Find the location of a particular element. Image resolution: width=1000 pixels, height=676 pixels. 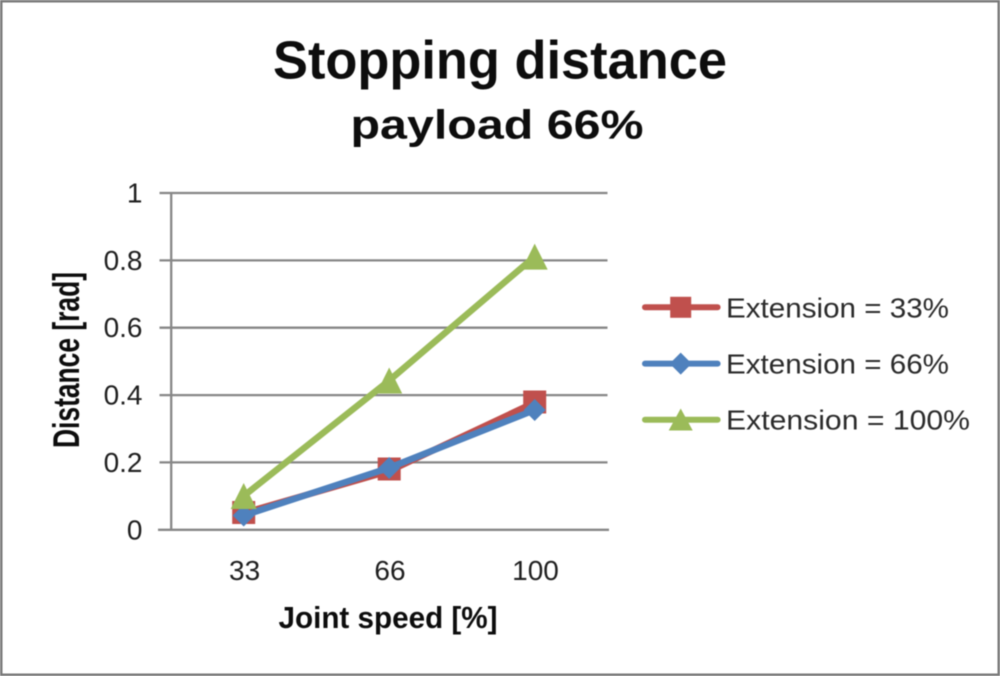

svg-text: Extension = 100% is located at coordinates (848, 420).